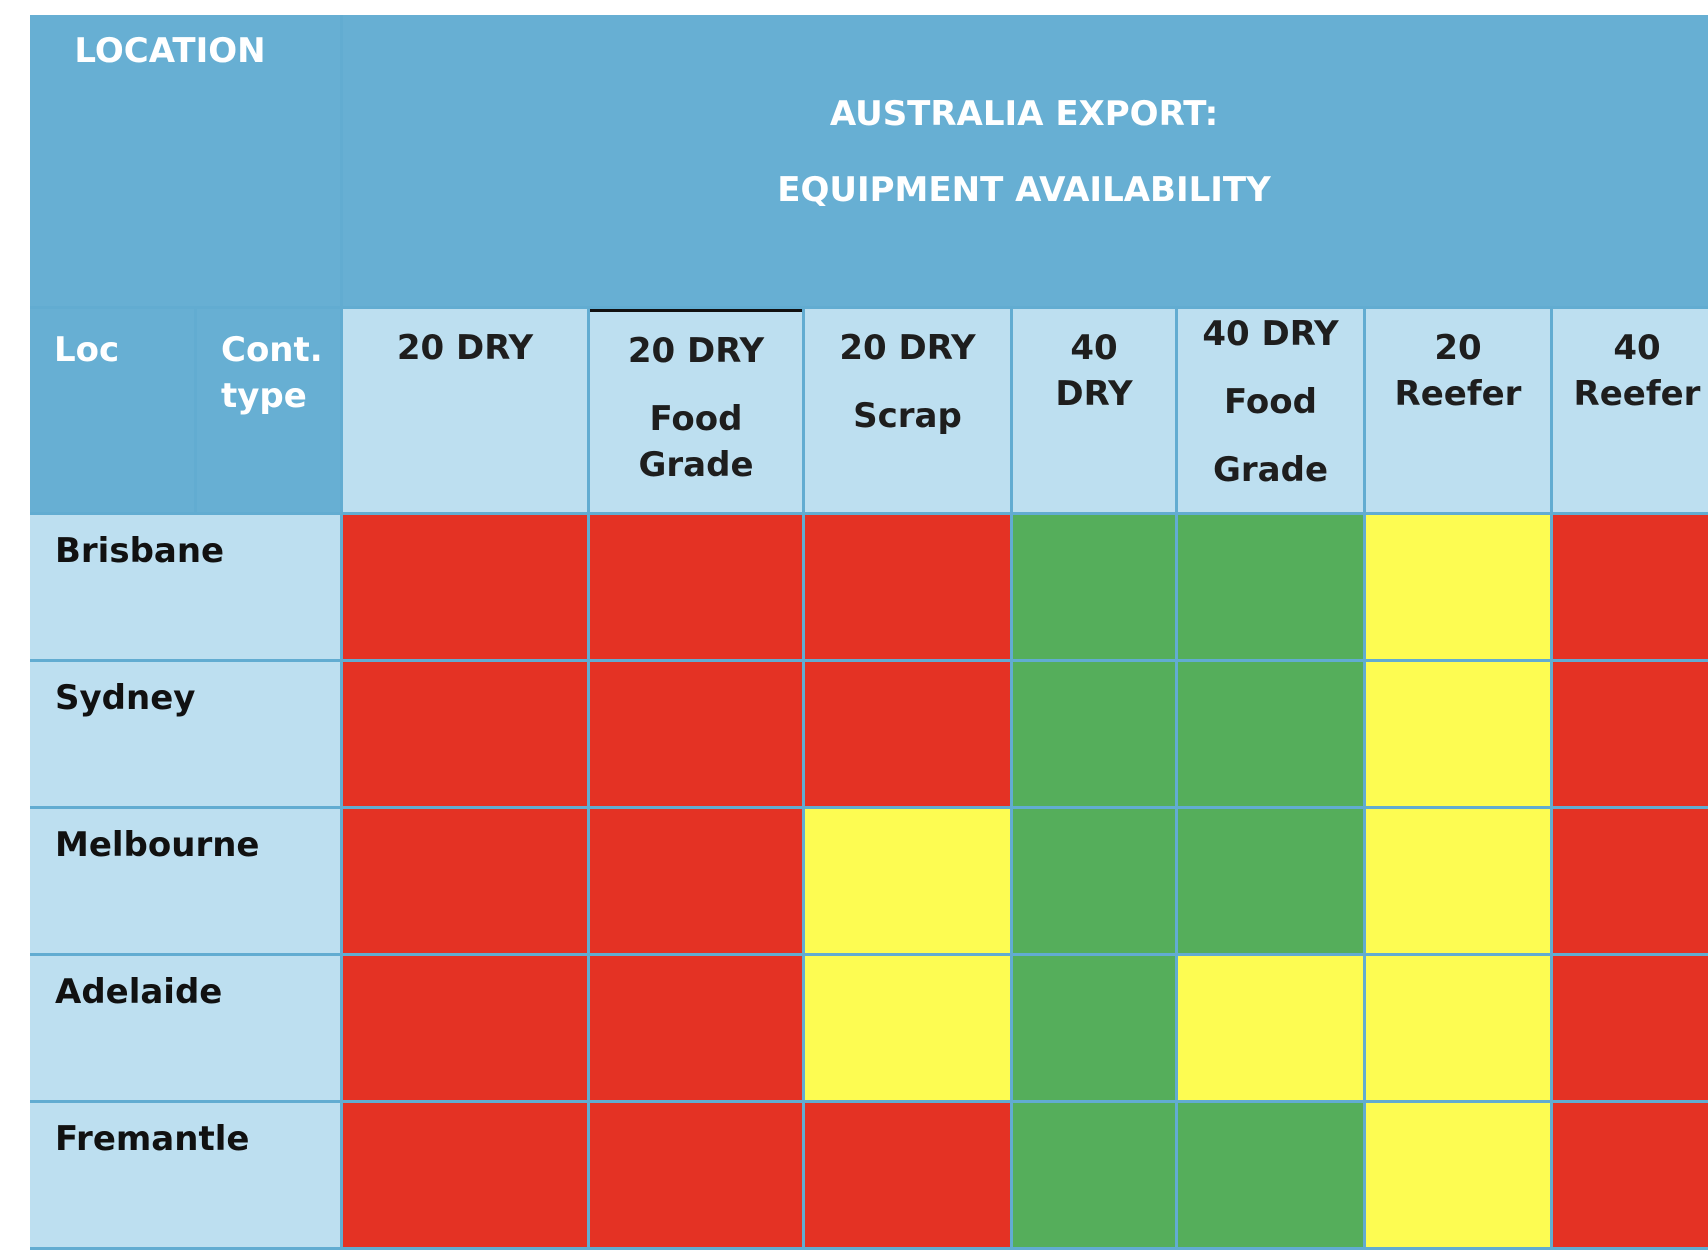  I want to click on row-location-melbourne: Melbourne, so click(185, 881).